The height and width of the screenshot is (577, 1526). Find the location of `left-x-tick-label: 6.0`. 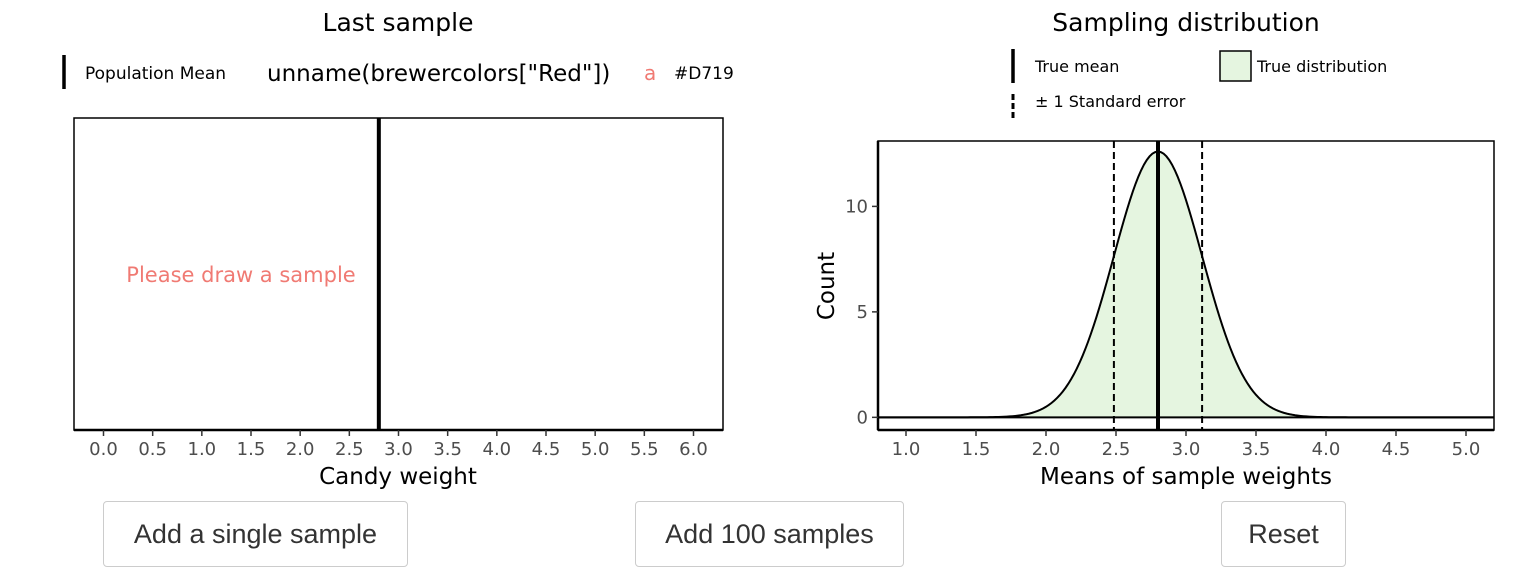

left-x-tick-label: 6.0 is located at coordinates (693, 449).